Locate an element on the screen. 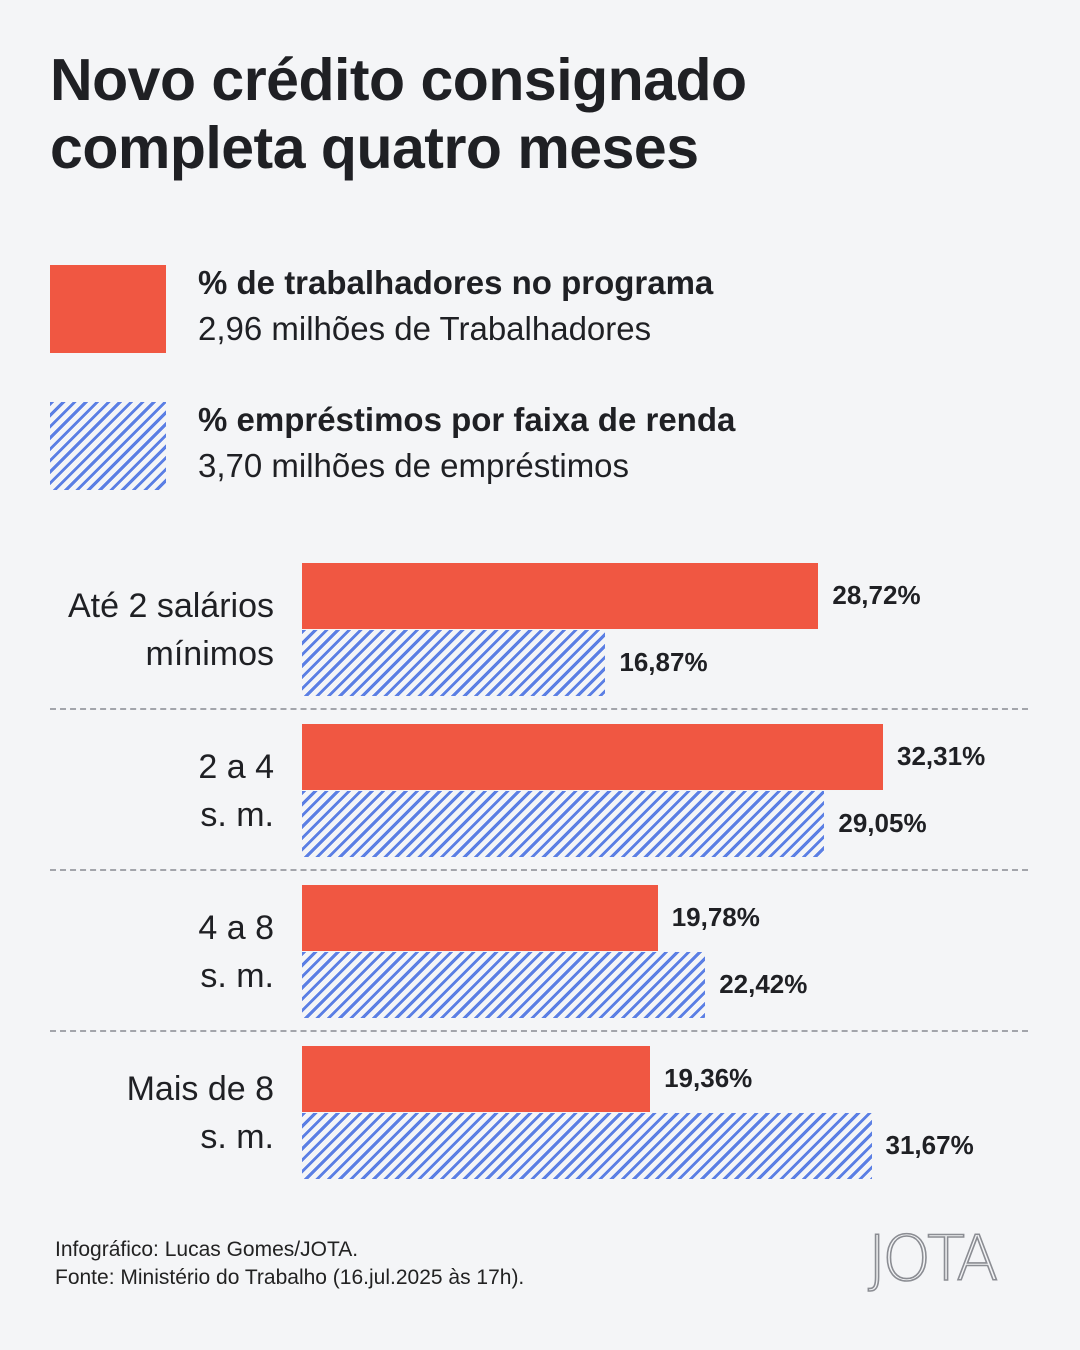  legend-label: % empréstimos por faixa de renda is located at coordinates (467, 419).